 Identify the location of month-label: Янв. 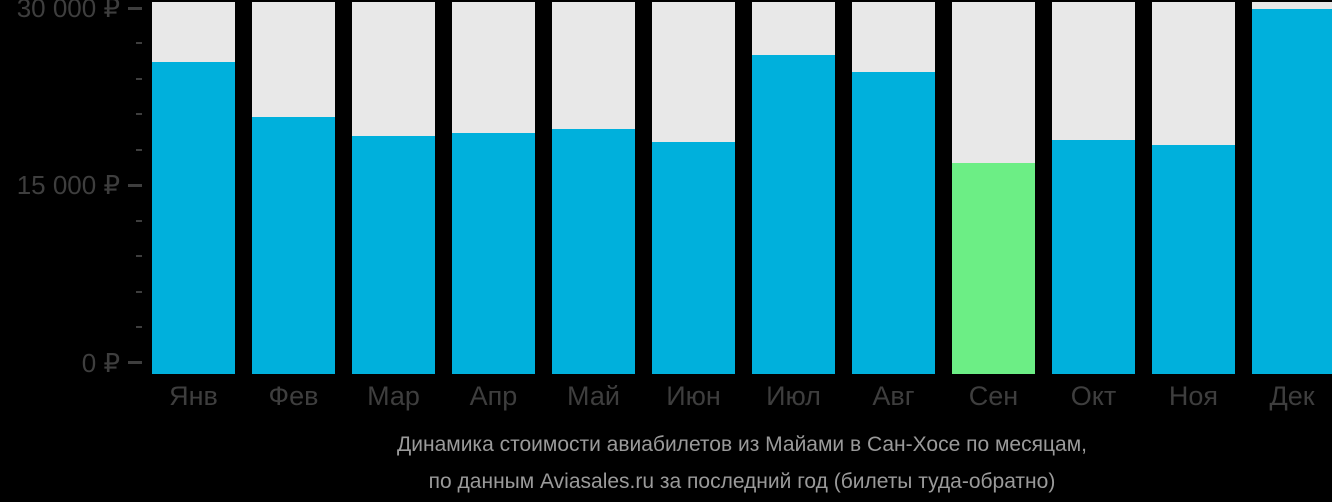
(193, 396).